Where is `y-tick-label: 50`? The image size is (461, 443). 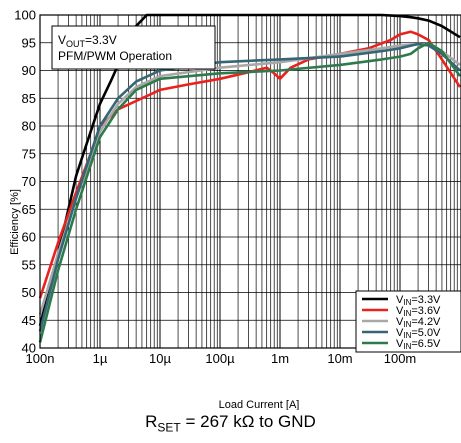
y-tick-label: 50 is located at coordinates (29, 292).